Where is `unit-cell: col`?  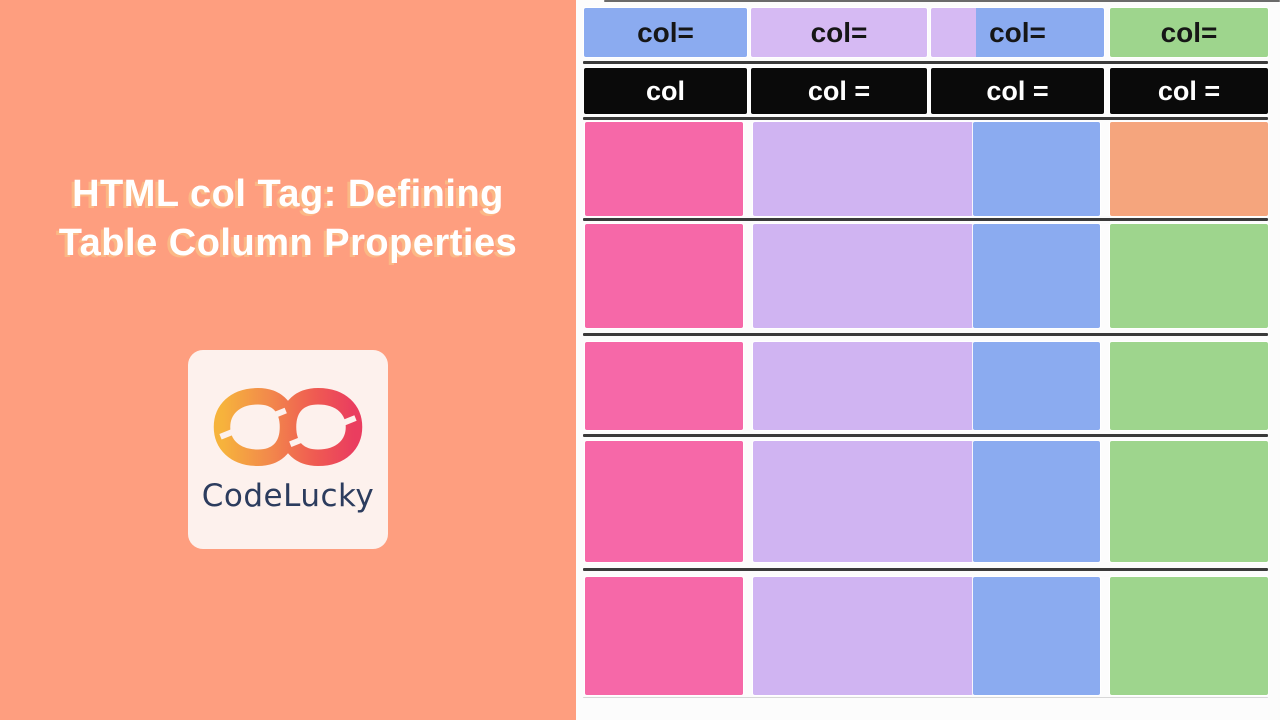
unit-cell: col is located at coordinates (665, 91).